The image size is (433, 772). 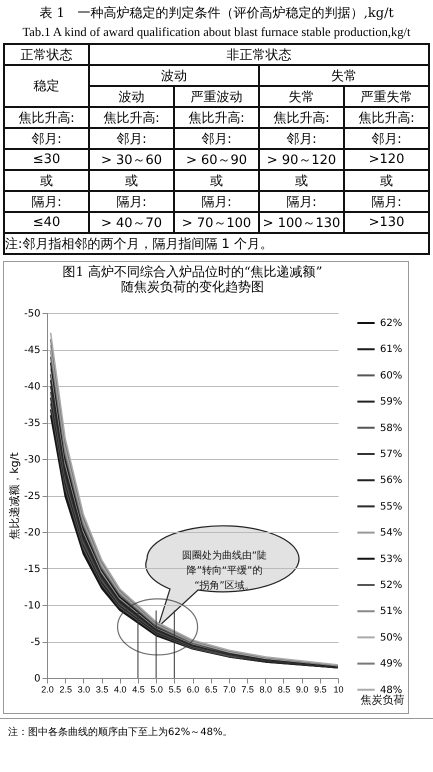 I want to click on legend-label: 60%, so click(x=391, y=376).